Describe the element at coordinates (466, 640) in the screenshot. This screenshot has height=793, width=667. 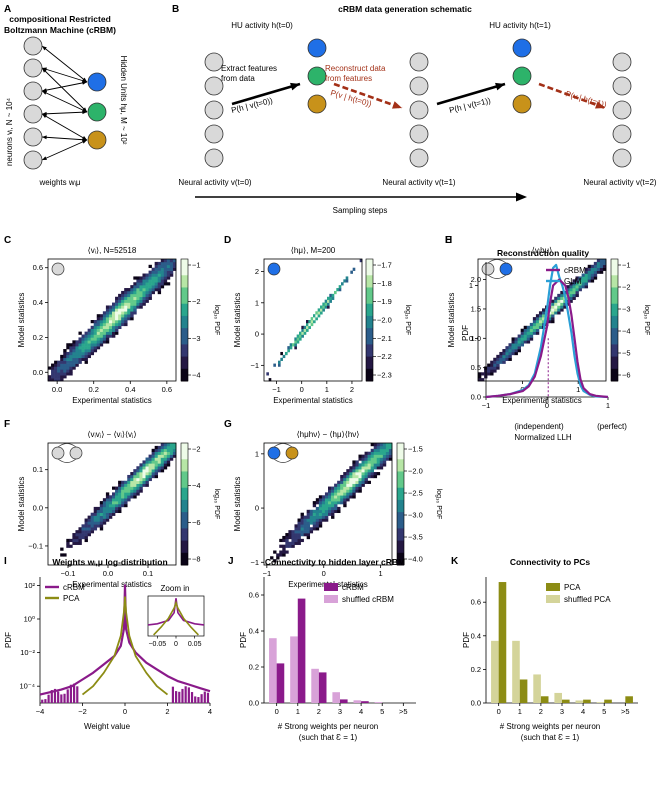
I see `panel-k-ylabel: PDF` at that location.